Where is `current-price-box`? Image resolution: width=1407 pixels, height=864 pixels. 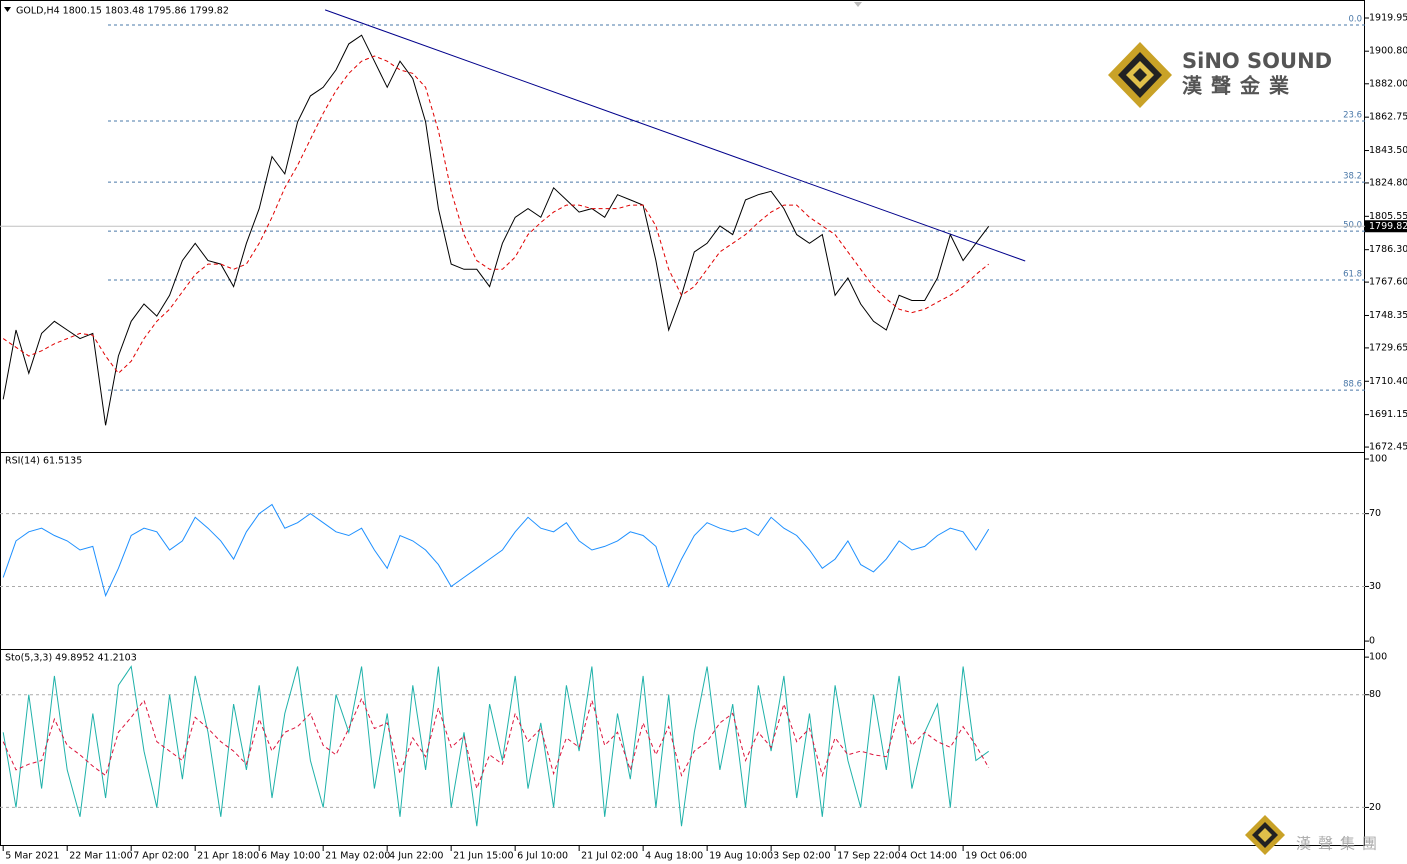 current-price-box is located at coordinates (1386, 226).